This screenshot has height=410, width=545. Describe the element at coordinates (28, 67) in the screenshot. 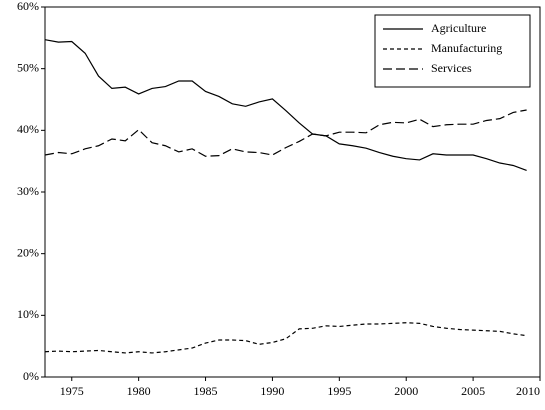

I see `y-tick-label: 50%` at that location.